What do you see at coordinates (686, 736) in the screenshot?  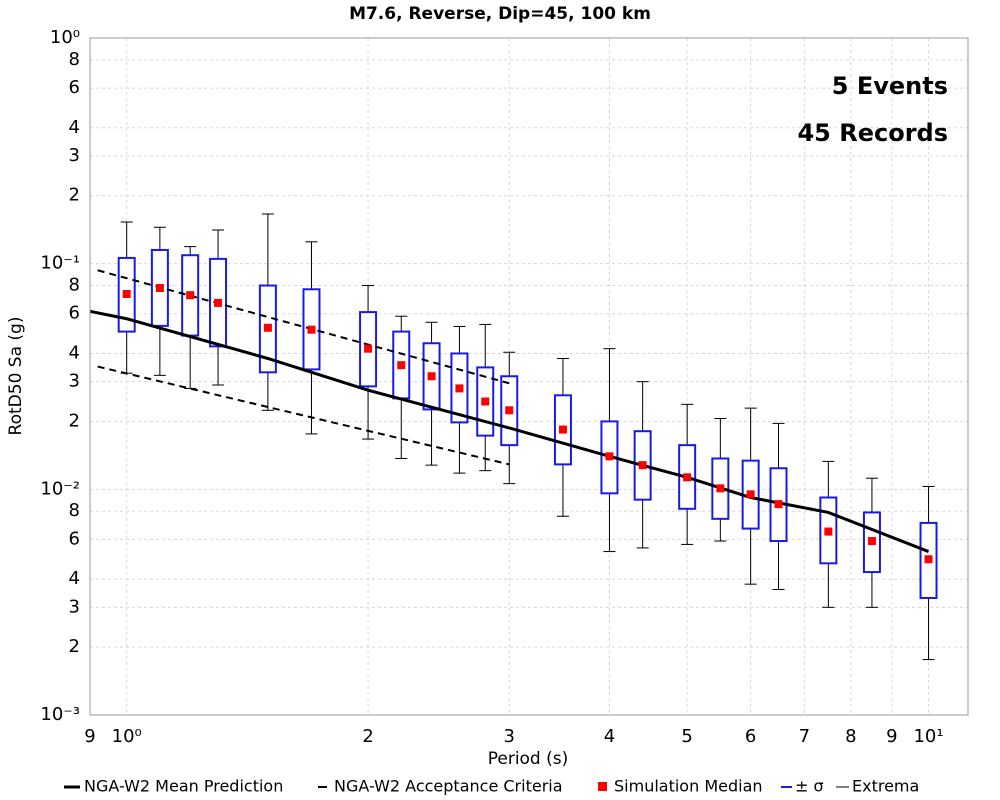 I see `x-tick-label: 5` at bounding box center [686, 736].